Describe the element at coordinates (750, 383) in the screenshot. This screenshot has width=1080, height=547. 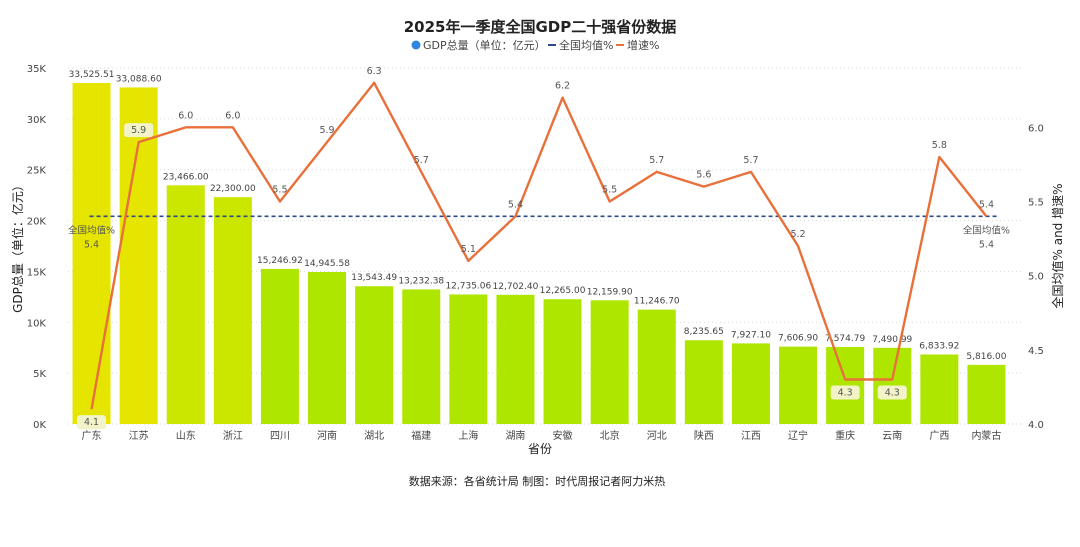
I see `bar-江西` at that location.